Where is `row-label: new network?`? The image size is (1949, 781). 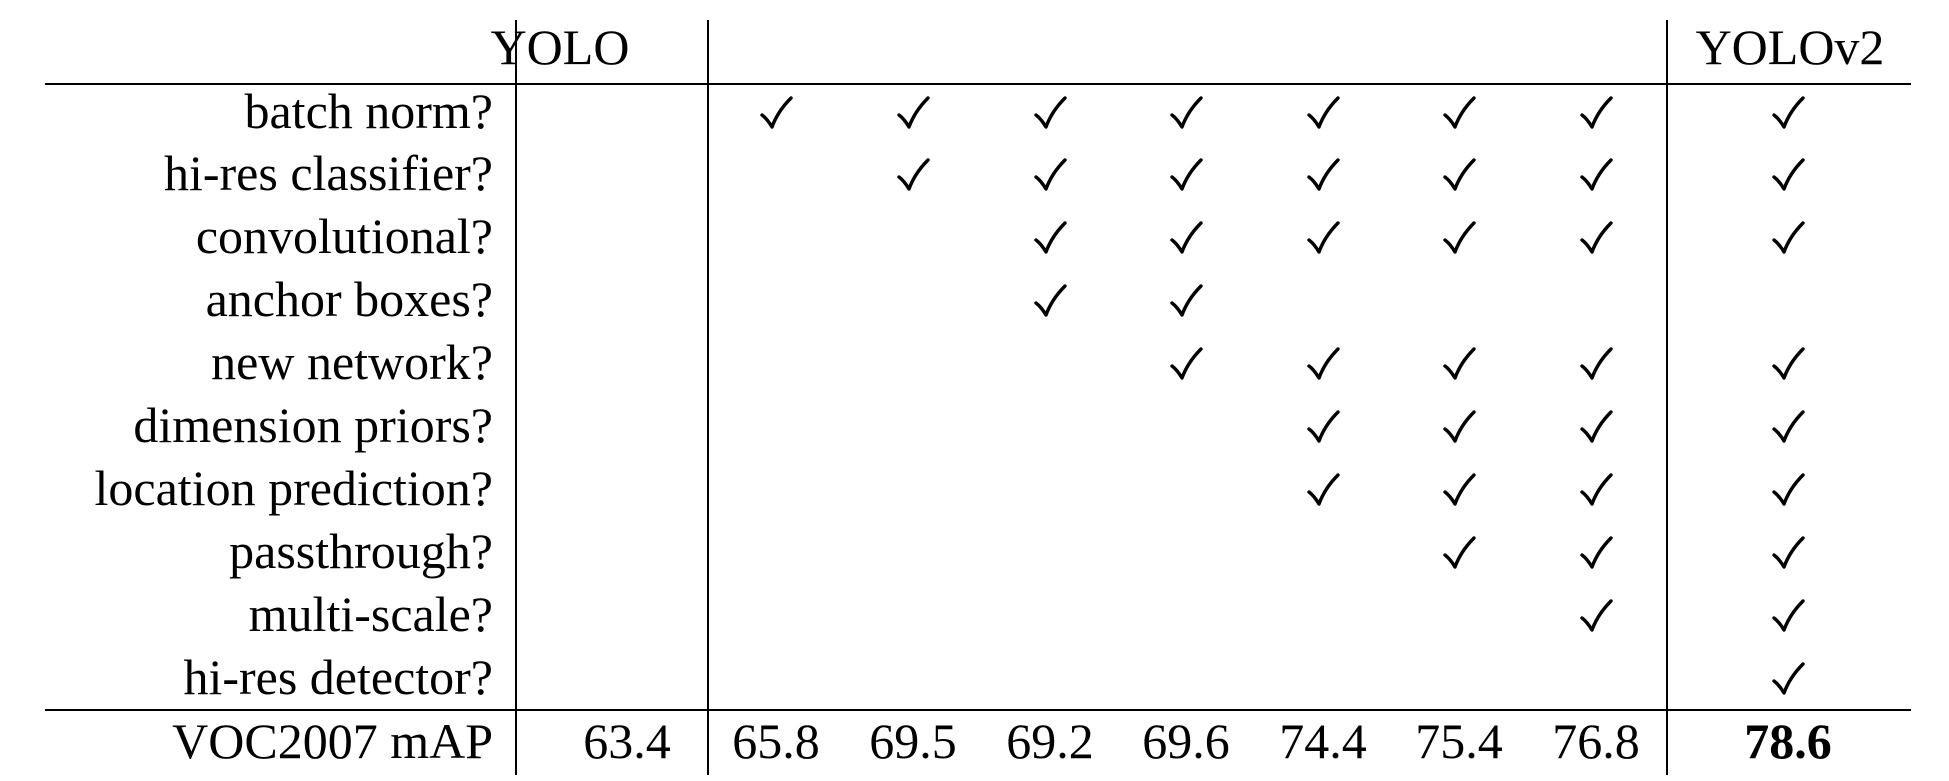 row-label: new network? is located at coordinates (352, 362).